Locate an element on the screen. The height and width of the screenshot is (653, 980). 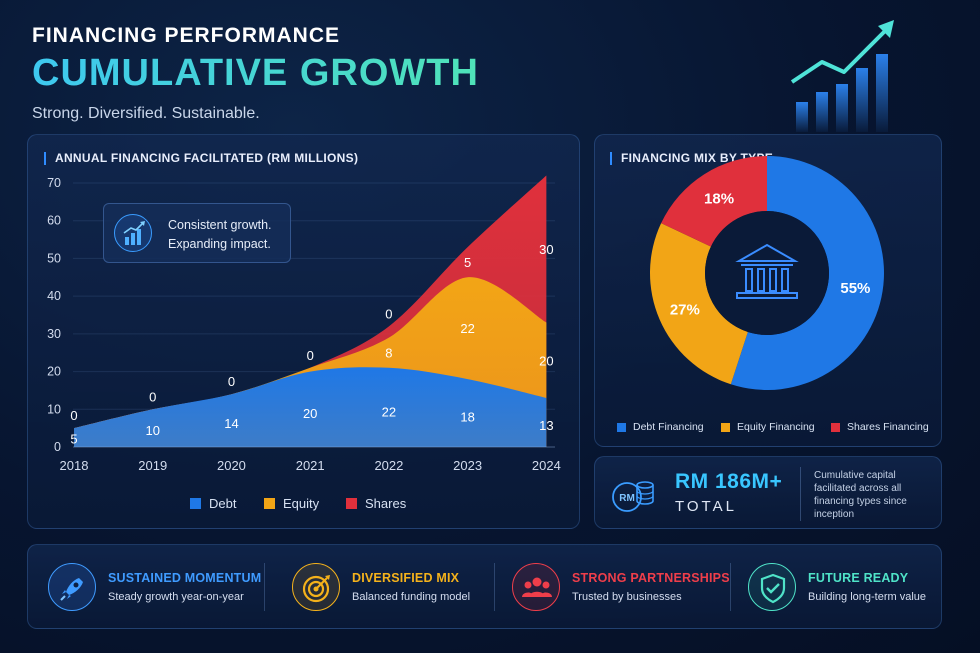
data-label-debt: 18 is located at coordinates (467, 416).